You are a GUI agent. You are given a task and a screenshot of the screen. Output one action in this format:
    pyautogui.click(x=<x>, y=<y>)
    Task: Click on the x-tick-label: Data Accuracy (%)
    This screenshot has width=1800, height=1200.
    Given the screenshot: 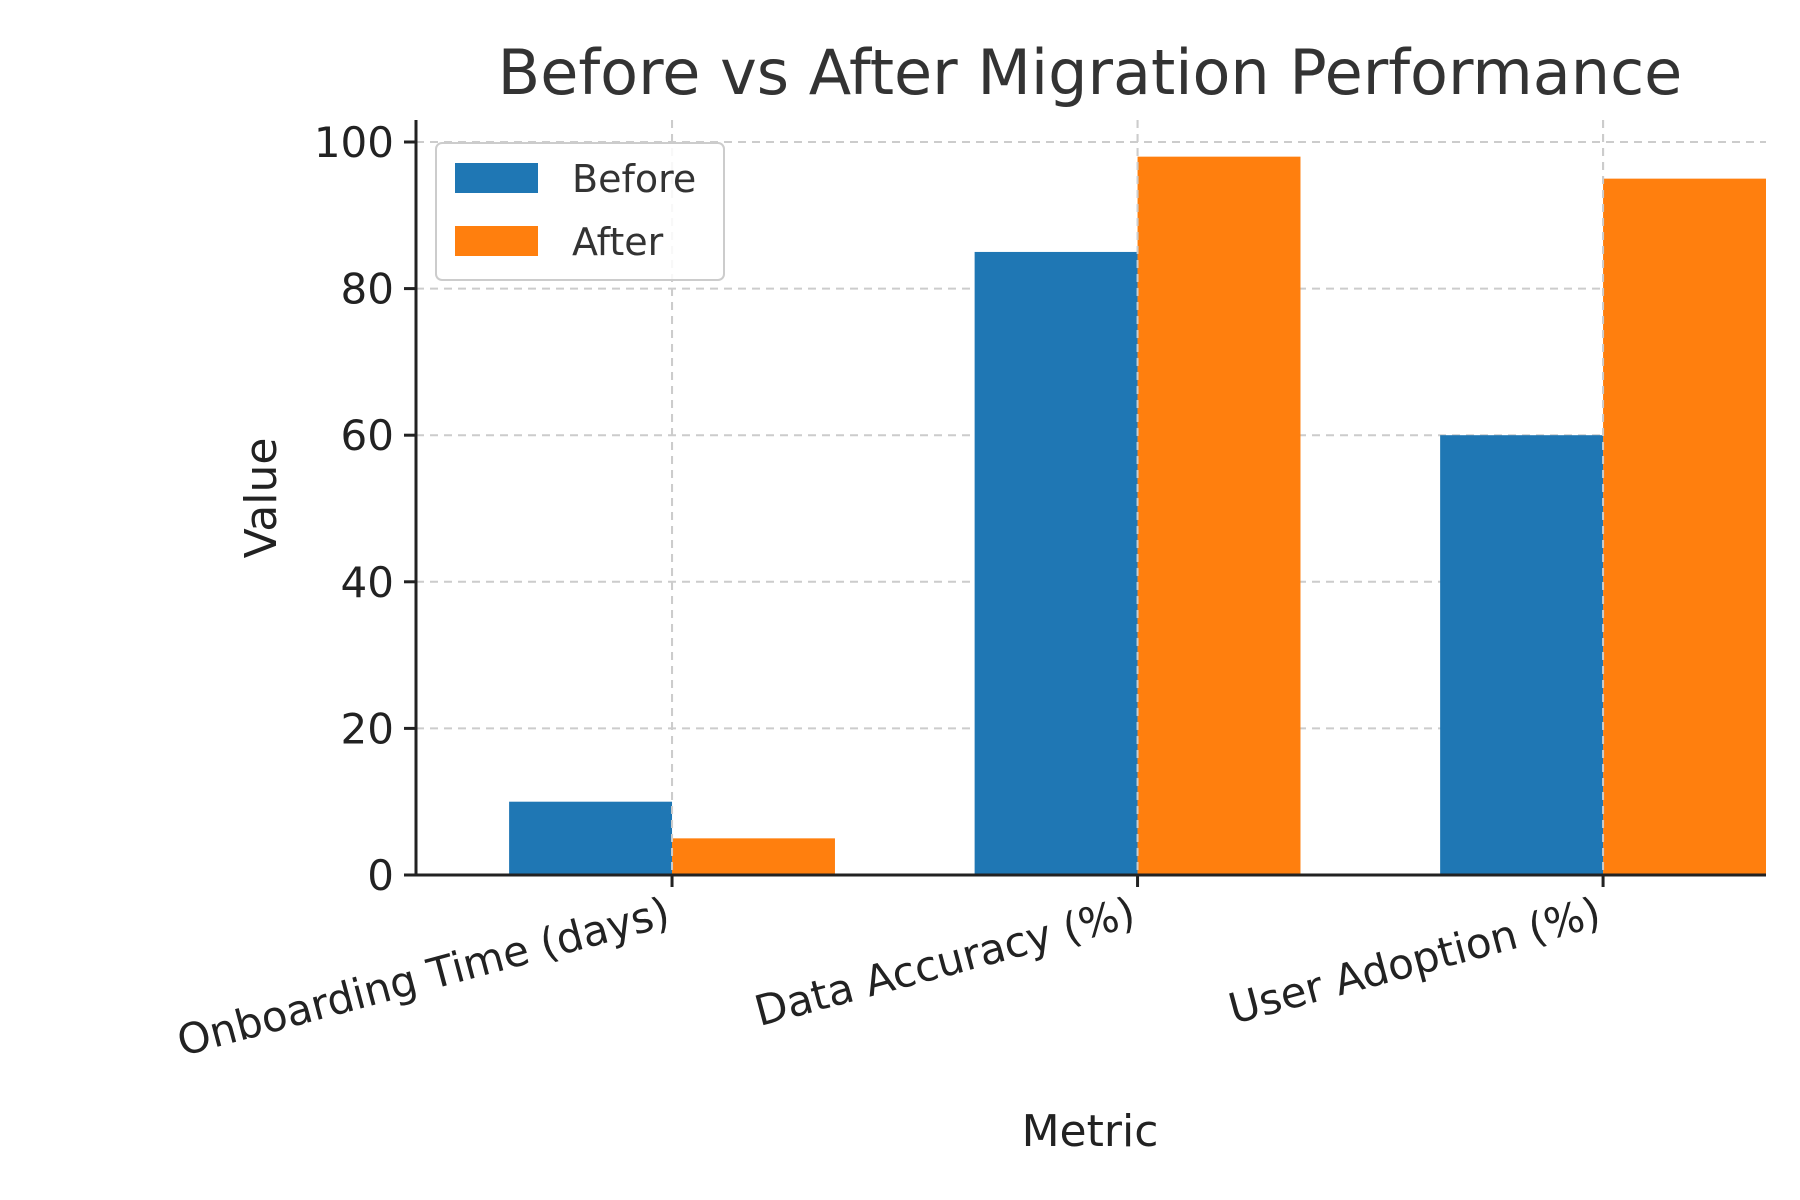 What is the action you would take?
    pyautogui.click(x=944, y=961)
    